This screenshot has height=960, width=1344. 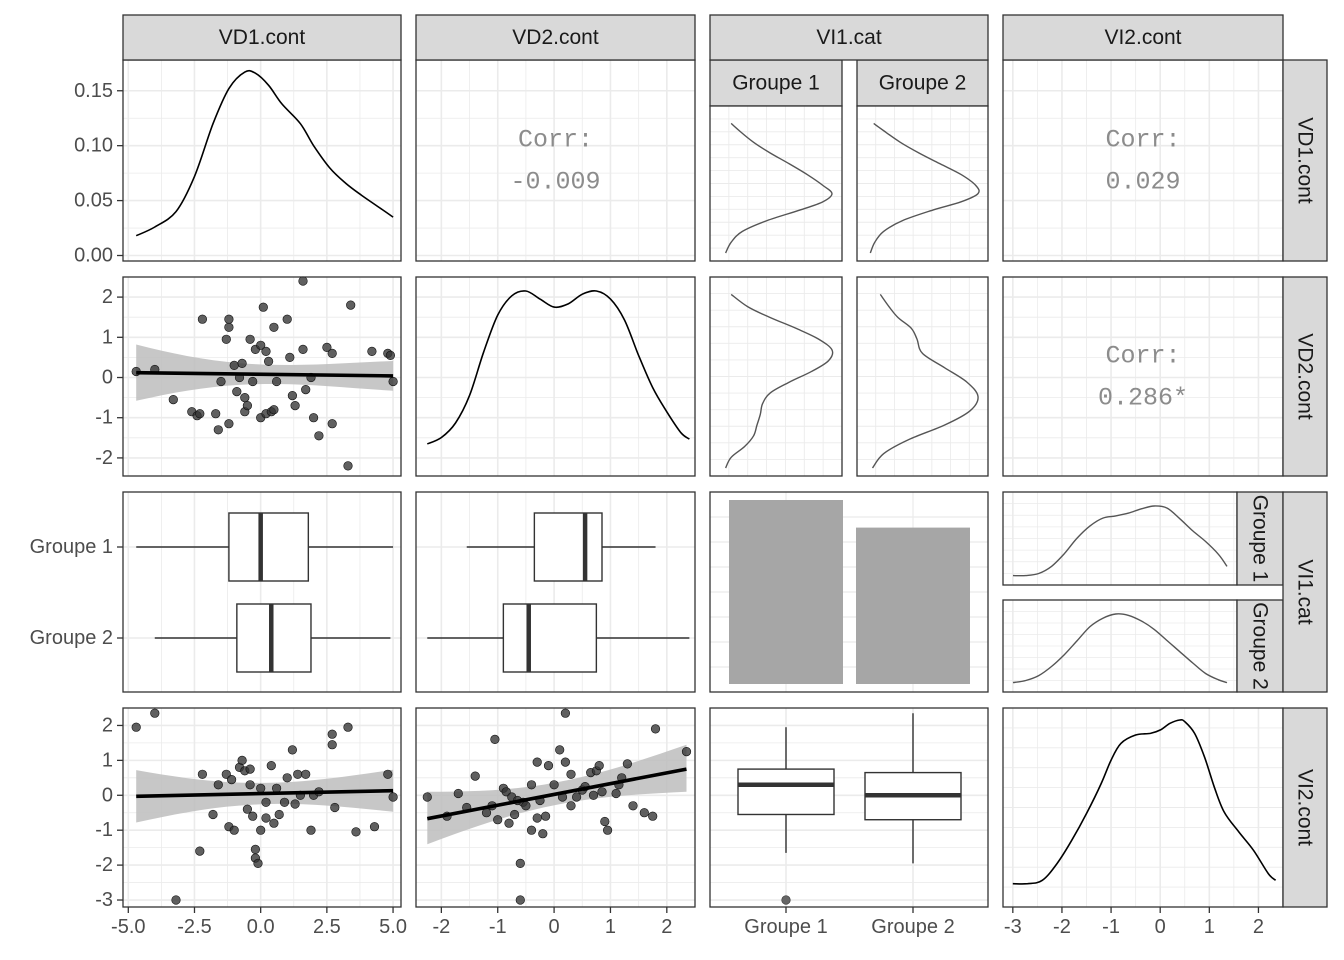 I want to click on y-axis-density-tick-label-1: 0.05, so click(x=93, y=201).